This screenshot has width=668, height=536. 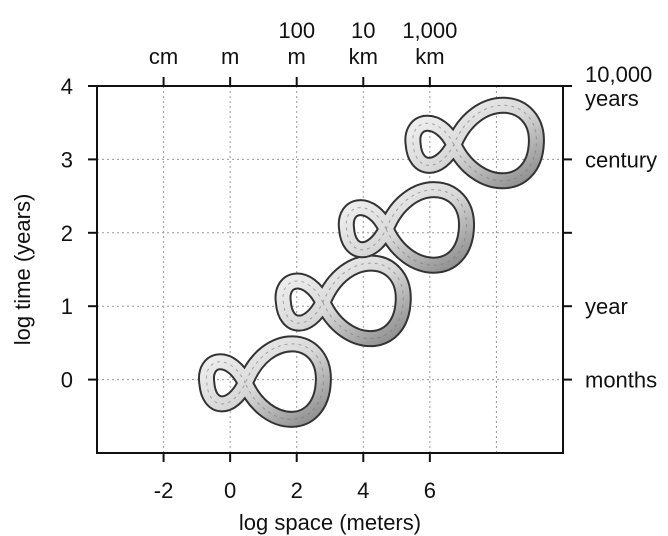 What do you see at coordinates (67, 306) in the screenshot?
I see `y-tick-label: 1` at bounding box center [67, 306].